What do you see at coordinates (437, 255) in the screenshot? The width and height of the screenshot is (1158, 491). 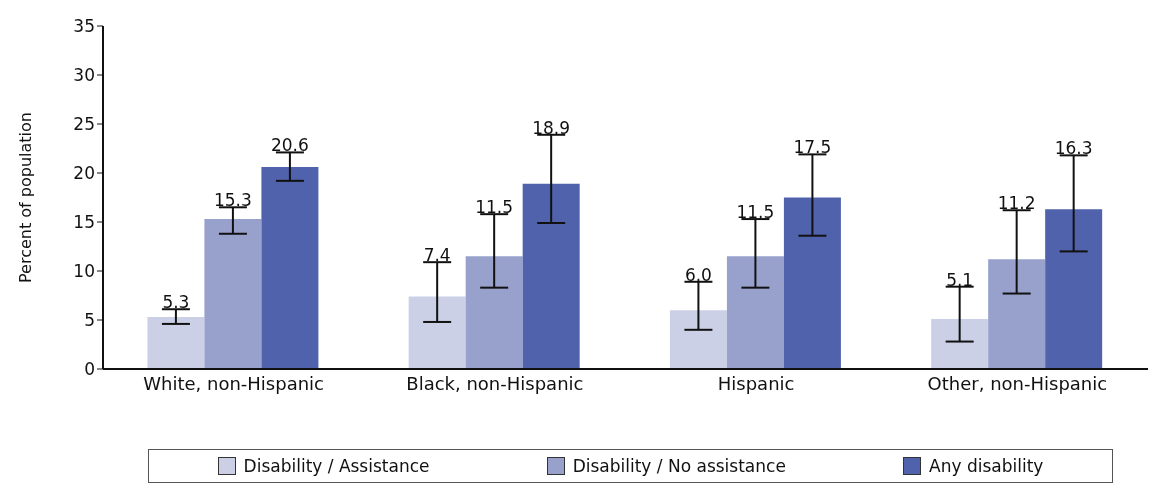 I see `data-label: 7.4` at bounding box center [437, 255].